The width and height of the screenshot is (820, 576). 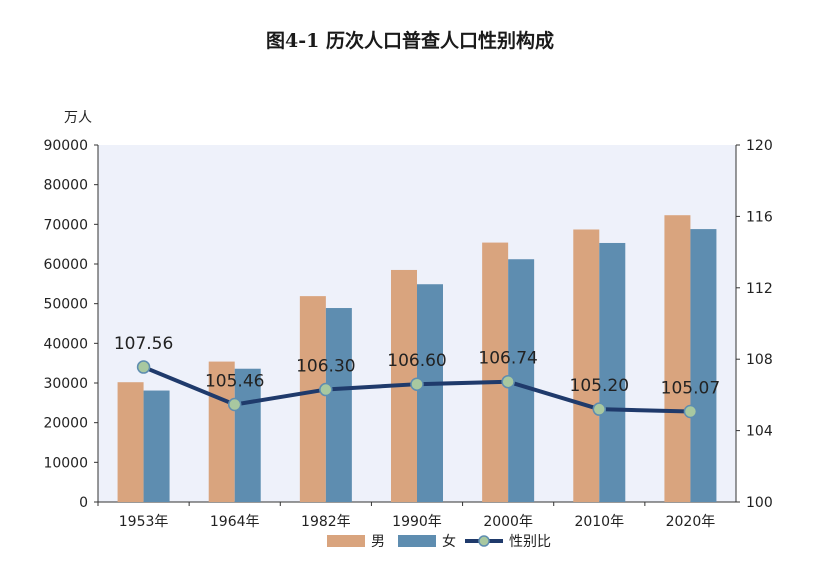 What do you see at coordinates (65, 265) in the screenshot?
I see `y-left-tick-label: 60000` at bounding box center [65, 265].